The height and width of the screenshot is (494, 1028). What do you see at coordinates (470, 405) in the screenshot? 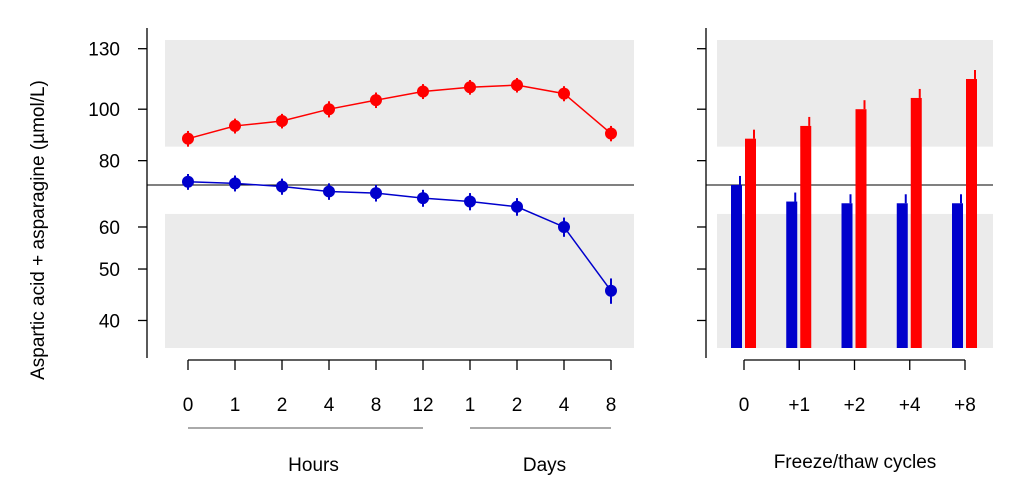
I see `left-xtick-label-6: 1` at bounding box center [470, 405].